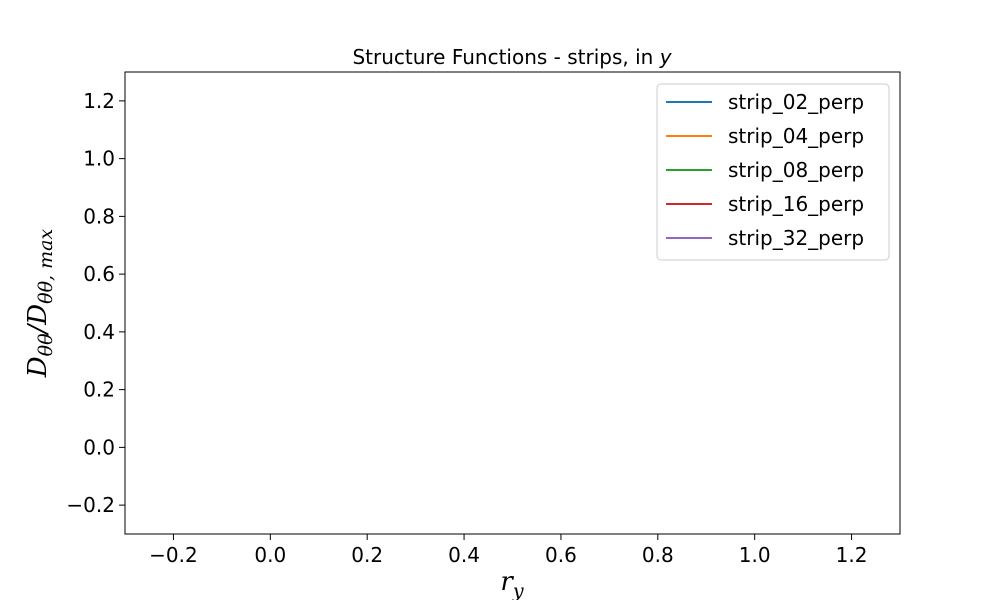  What do you see at coordinates (666, 57) in the screenshot?
I see `chart-title-variable: y` at bounding box center [666, 57].